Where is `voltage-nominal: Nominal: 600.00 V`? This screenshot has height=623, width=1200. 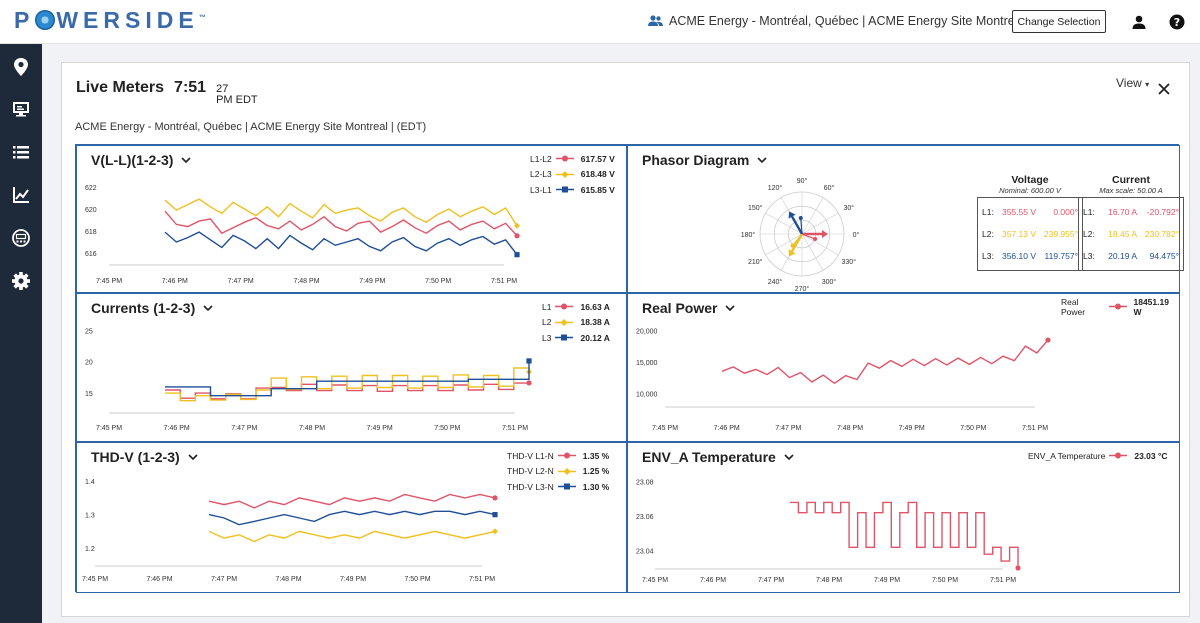 voltage-nominal: Nominal: 600.00 V is located at coordinates (1030, 190).